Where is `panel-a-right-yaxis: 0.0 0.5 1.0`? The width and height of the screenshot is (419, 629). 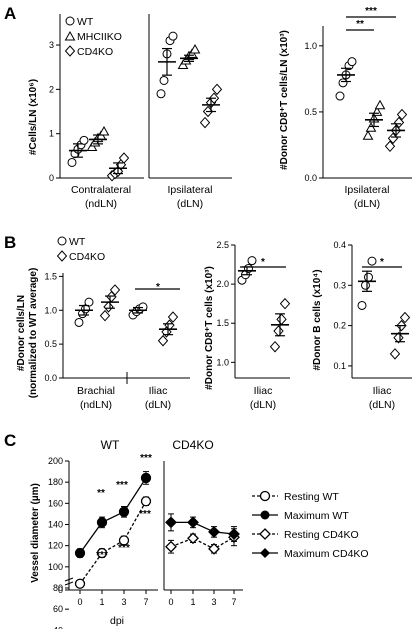 panel-a-right-yaxis: 0.0 0.5 1.0 is located at coordinates (313, 112).